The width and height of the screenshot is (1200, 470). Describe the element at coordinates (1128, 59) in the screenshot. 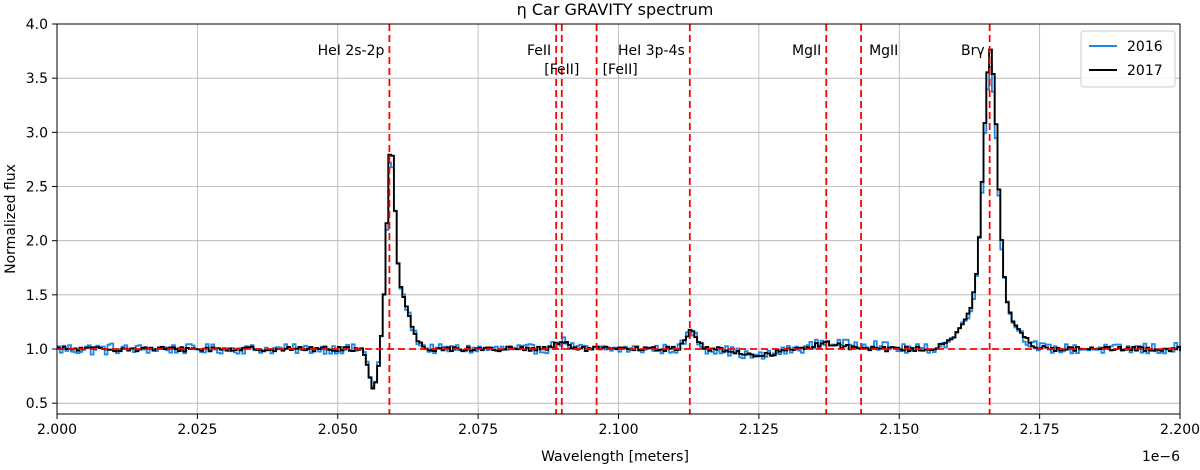

I see `legend: 2016 2017` at that location.